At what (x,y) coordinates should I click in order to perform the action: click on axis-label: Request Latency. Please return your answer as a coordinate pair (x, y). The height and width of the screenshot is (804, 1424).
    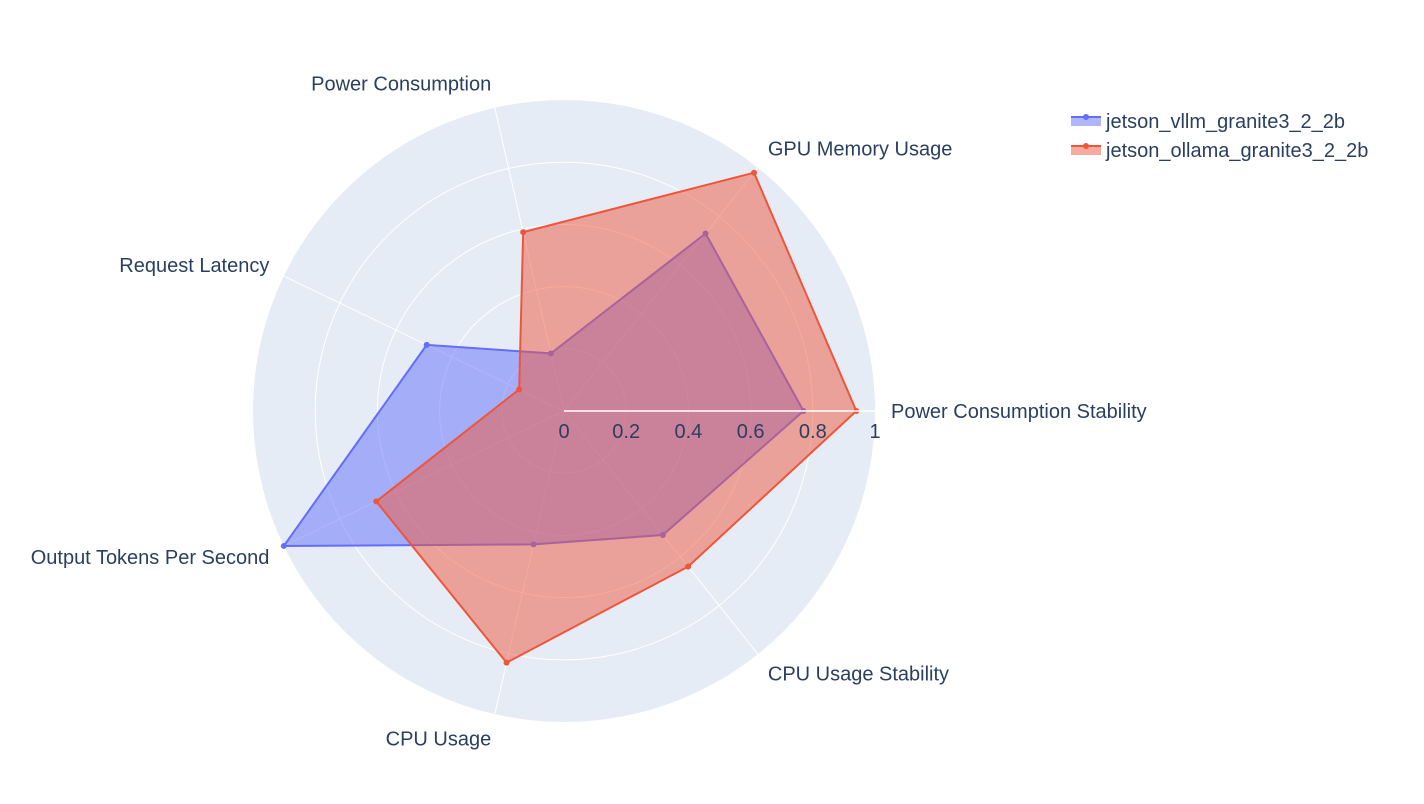
    Looking at the image, I should click on (194, 266).